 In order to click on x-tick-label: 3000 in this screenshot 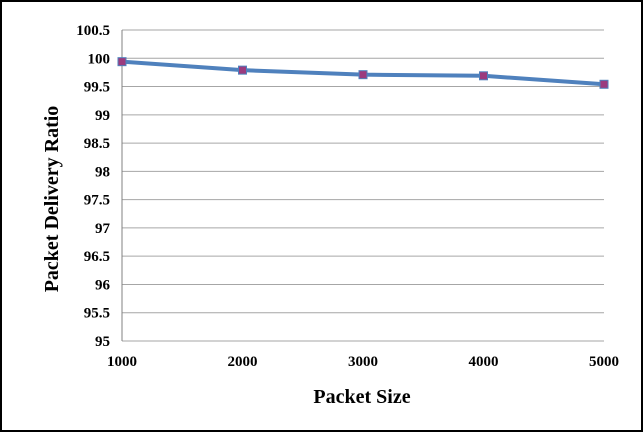, I will do `click(363, 362)`.